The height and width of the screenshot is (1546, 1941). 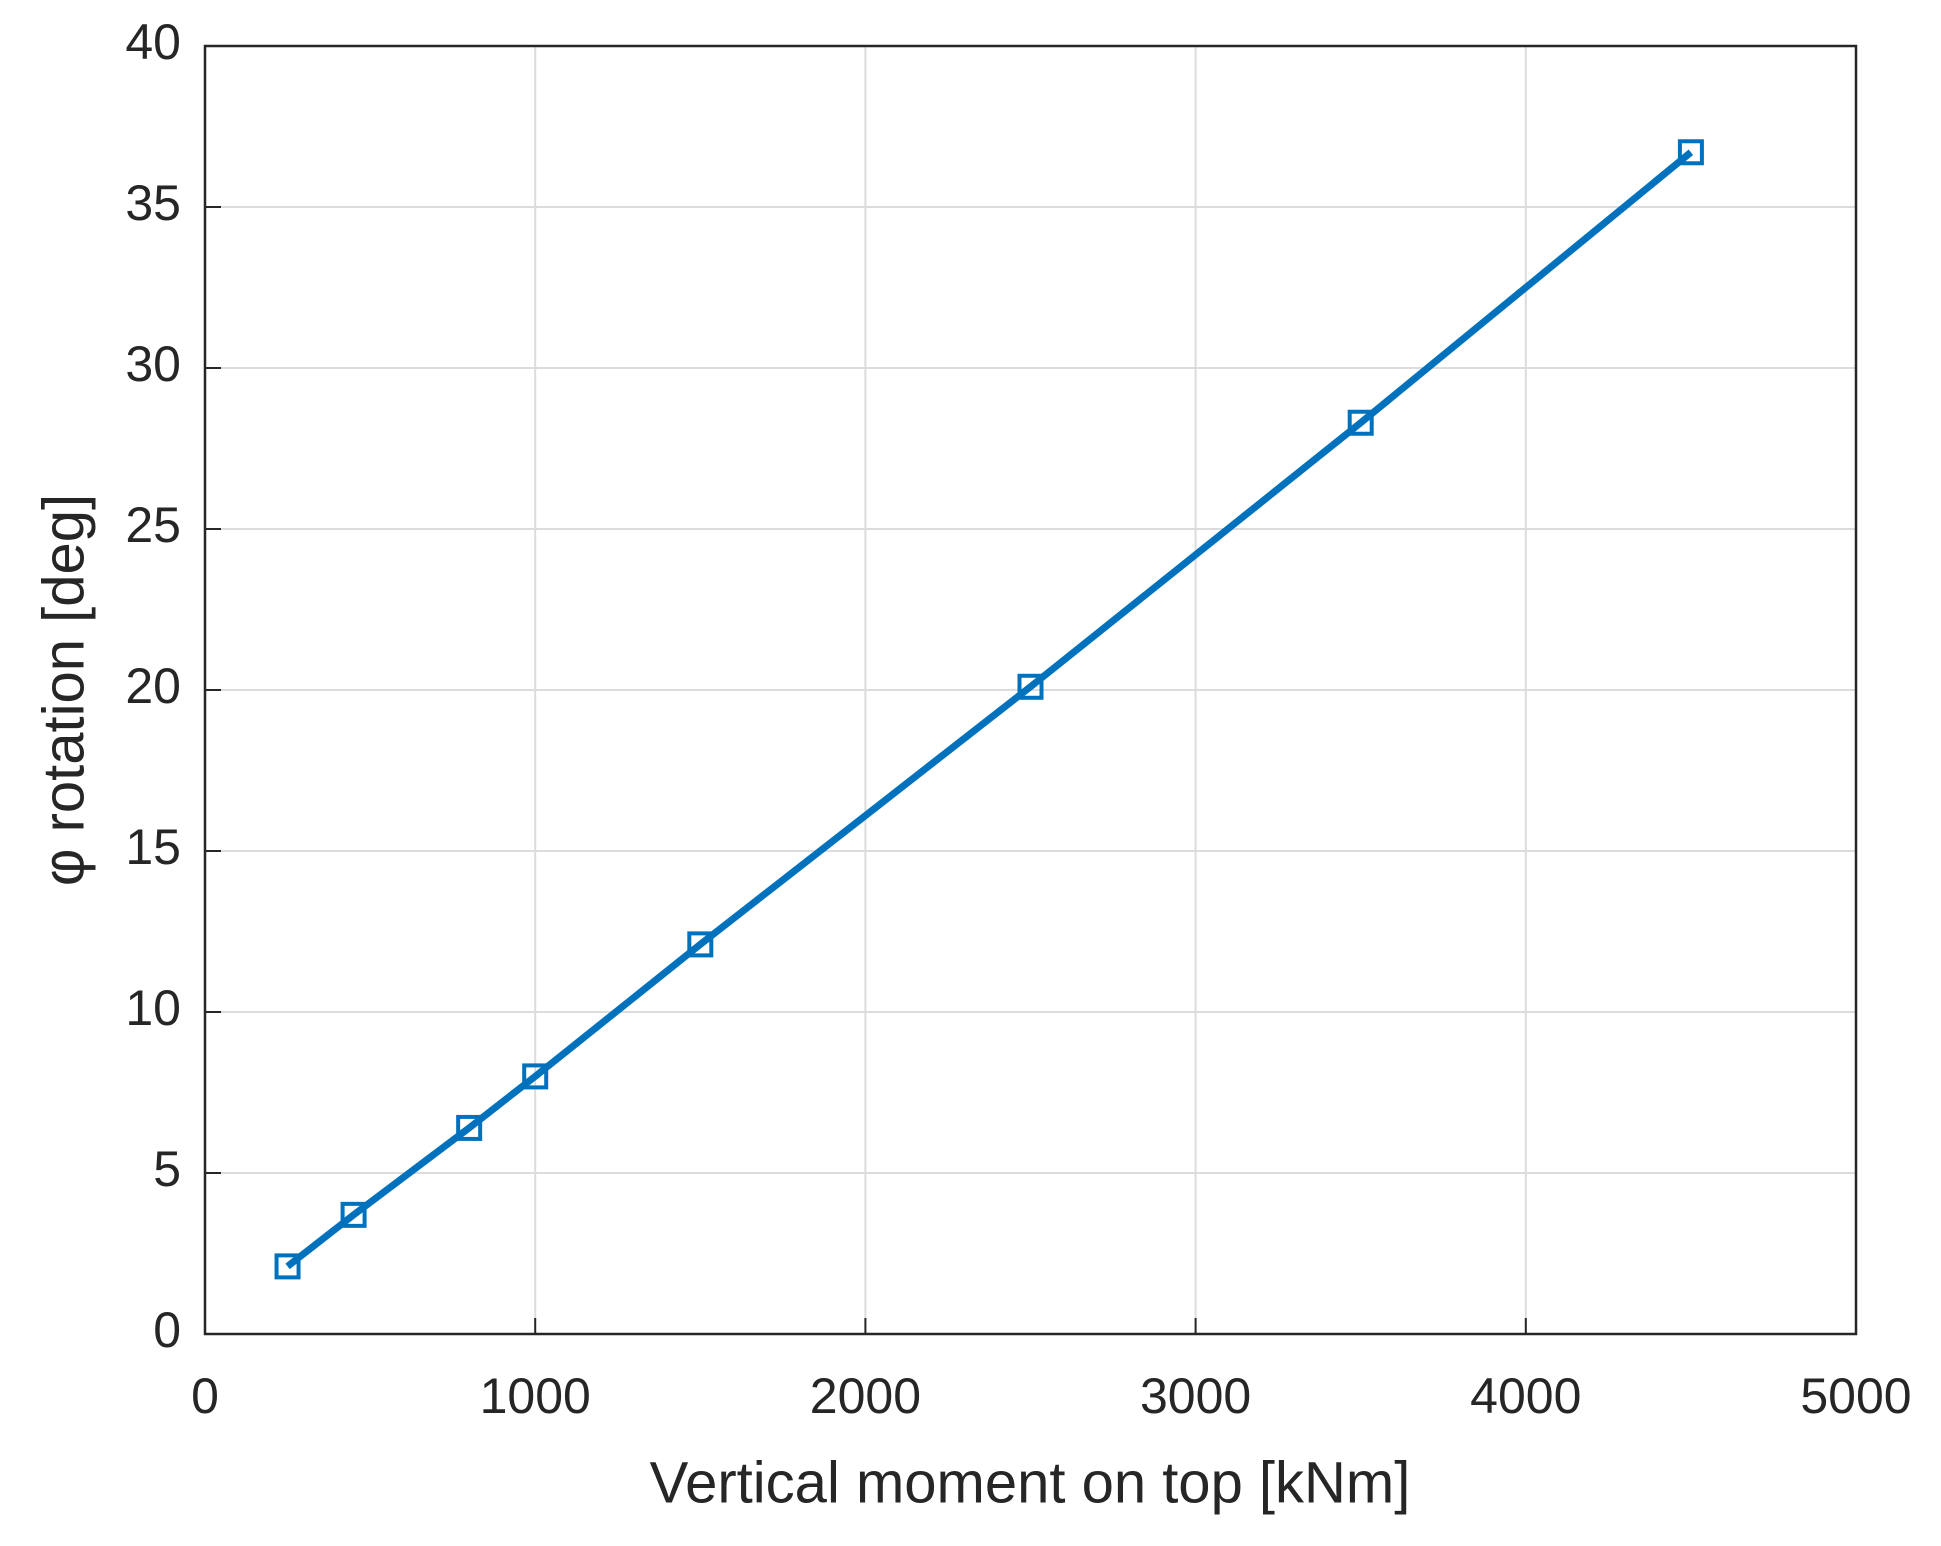 I want to click on x-tick-label: 5000, so click(x=1855, y=1396).